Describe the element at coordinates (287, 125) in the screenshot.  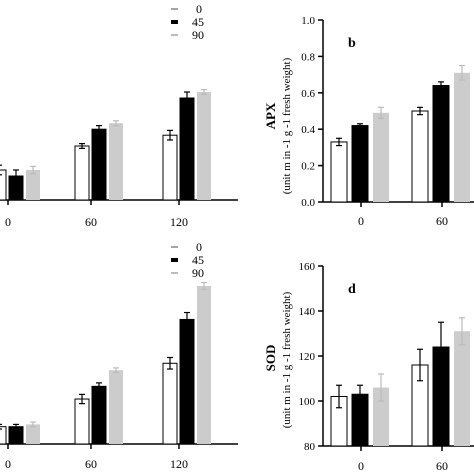
I see `panel-b-y-unit: (unit m in -1 g -1 fresh weight)` at that location.